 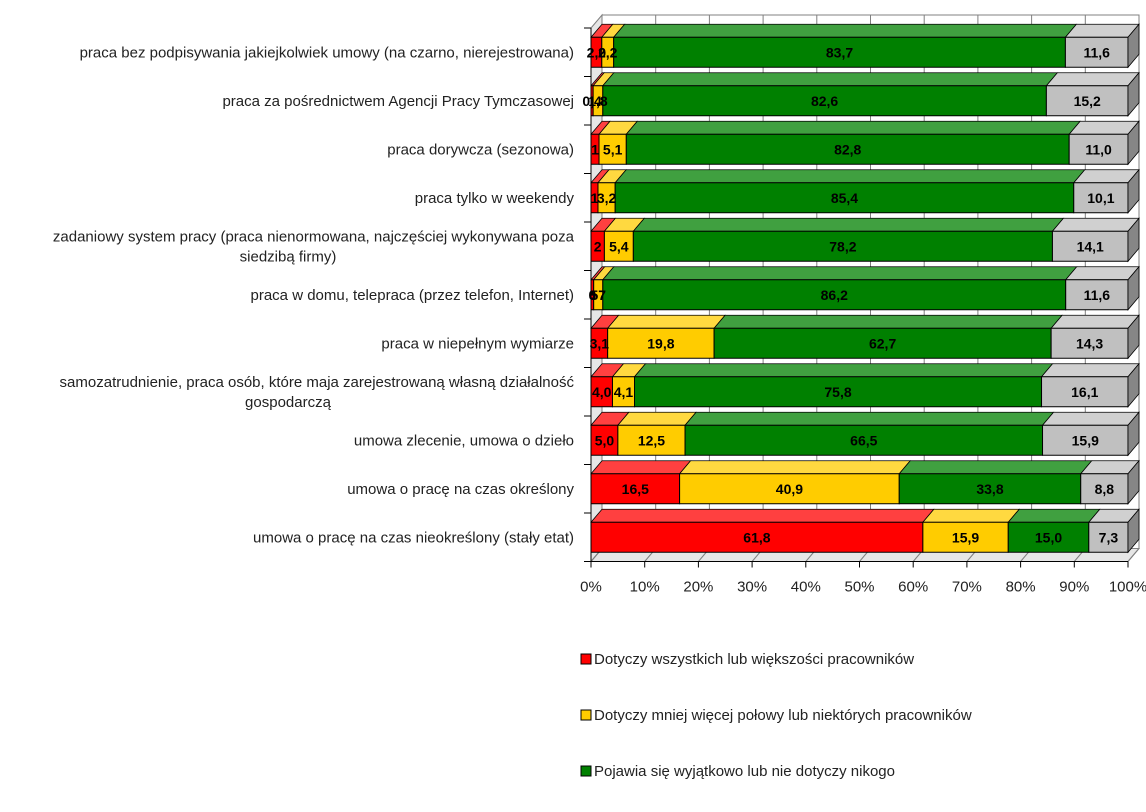 What do you see at coordinates (789, 489) in the screenshot?
I see `data-label: 40,9` at bounding box center [789, 489].